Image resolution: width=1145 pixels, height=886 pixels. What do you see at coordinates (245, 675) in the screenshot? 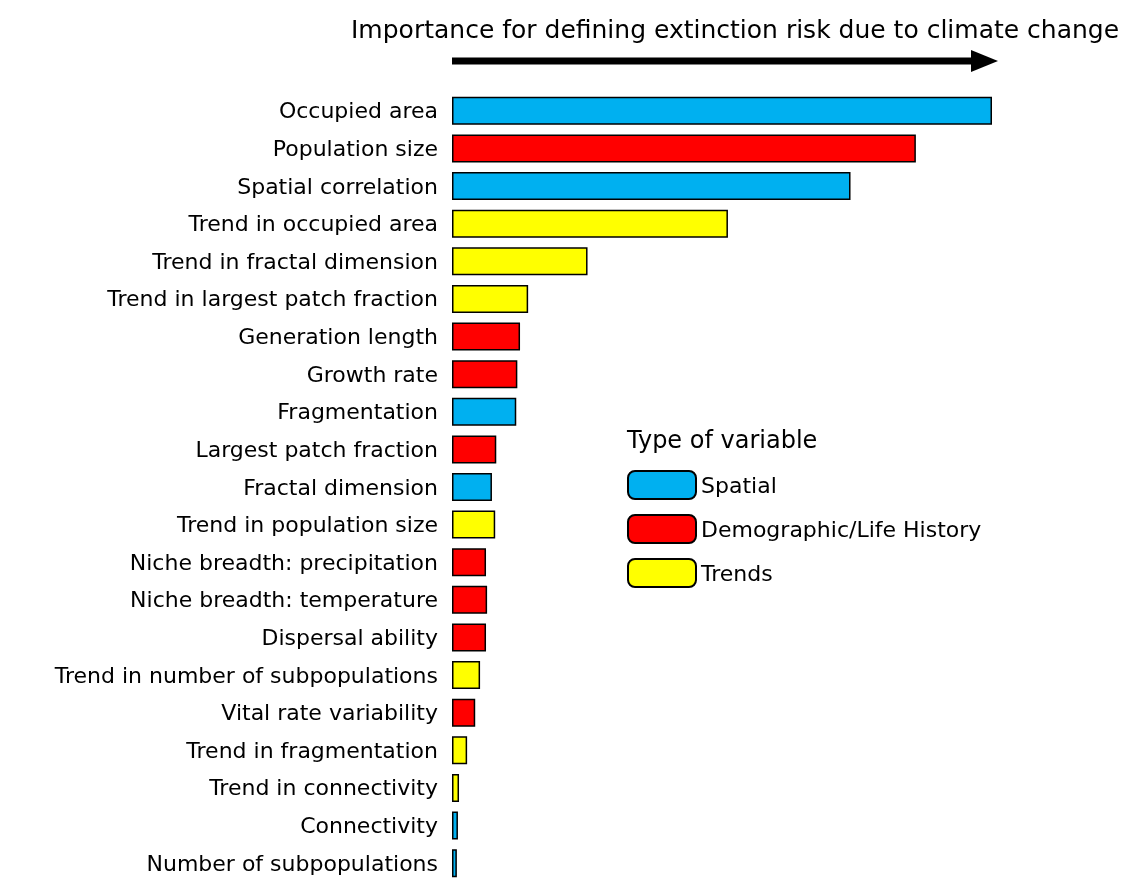
I see `y-tick-label: Trend in number of subpopulations` at bounding box center [245, 675].